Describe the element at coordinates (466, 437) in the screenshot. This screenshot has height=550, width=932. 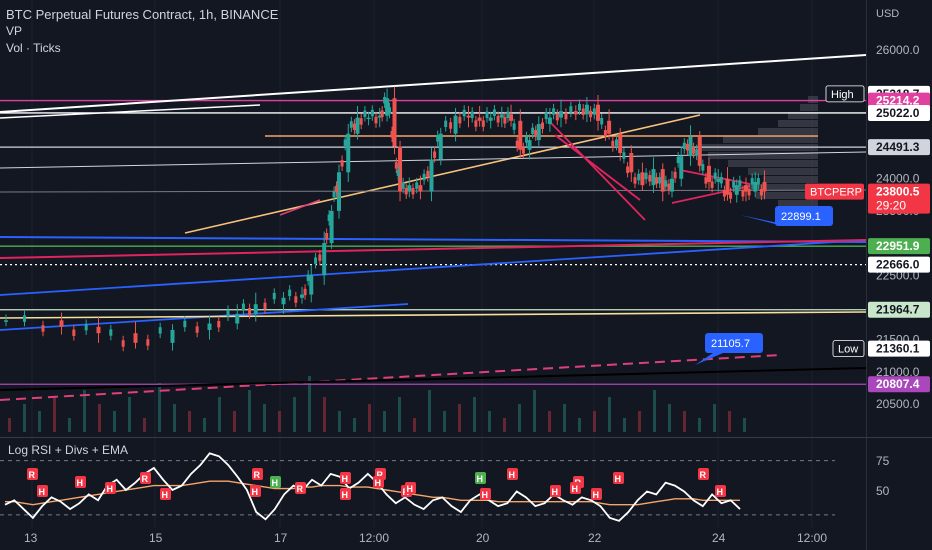
I see `panel-separator` at that location.